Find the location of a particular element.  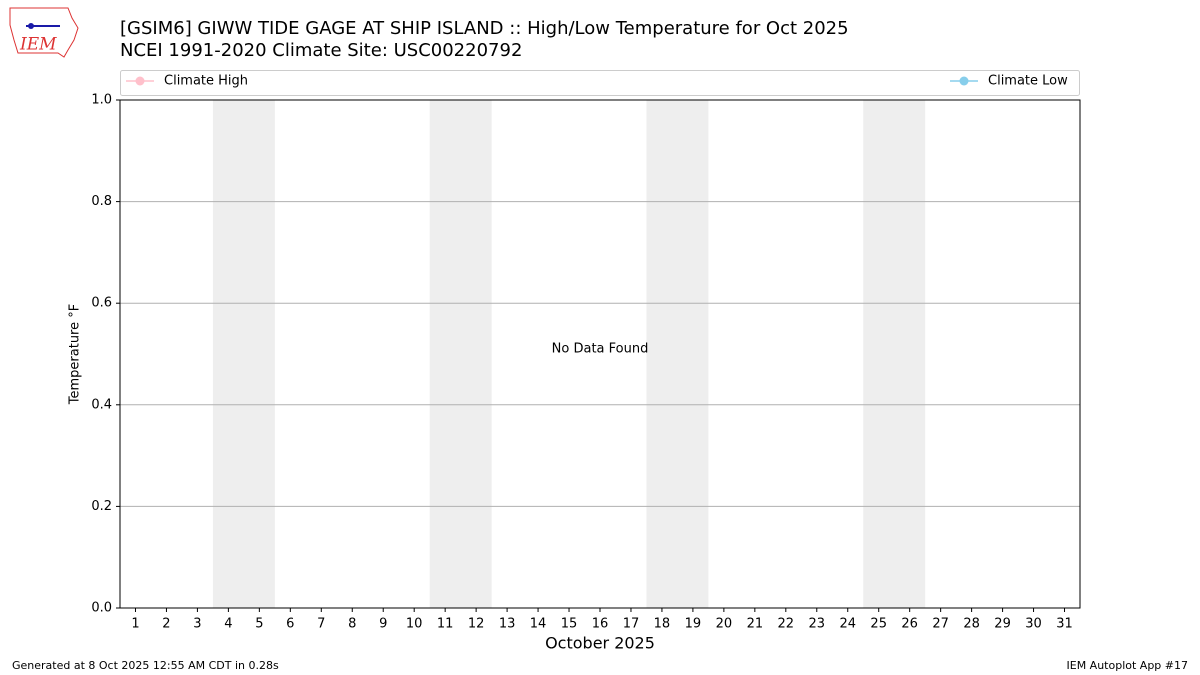

legend-label: Climate Low is located at coordinates (1028, 81).